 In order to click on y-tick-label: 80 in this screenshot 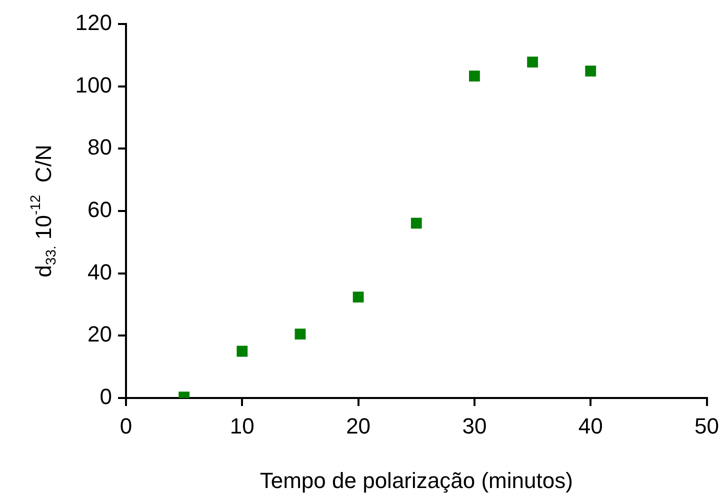, I will do `click(100, 147)`.